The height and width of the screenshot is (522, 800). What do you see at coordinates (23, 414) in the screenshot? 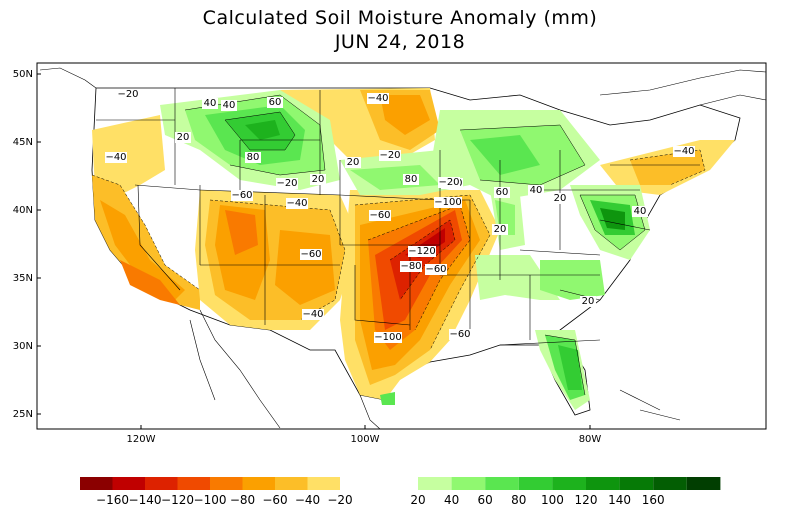
I see `lat-label: 25N` at bounding box center [23, 414].